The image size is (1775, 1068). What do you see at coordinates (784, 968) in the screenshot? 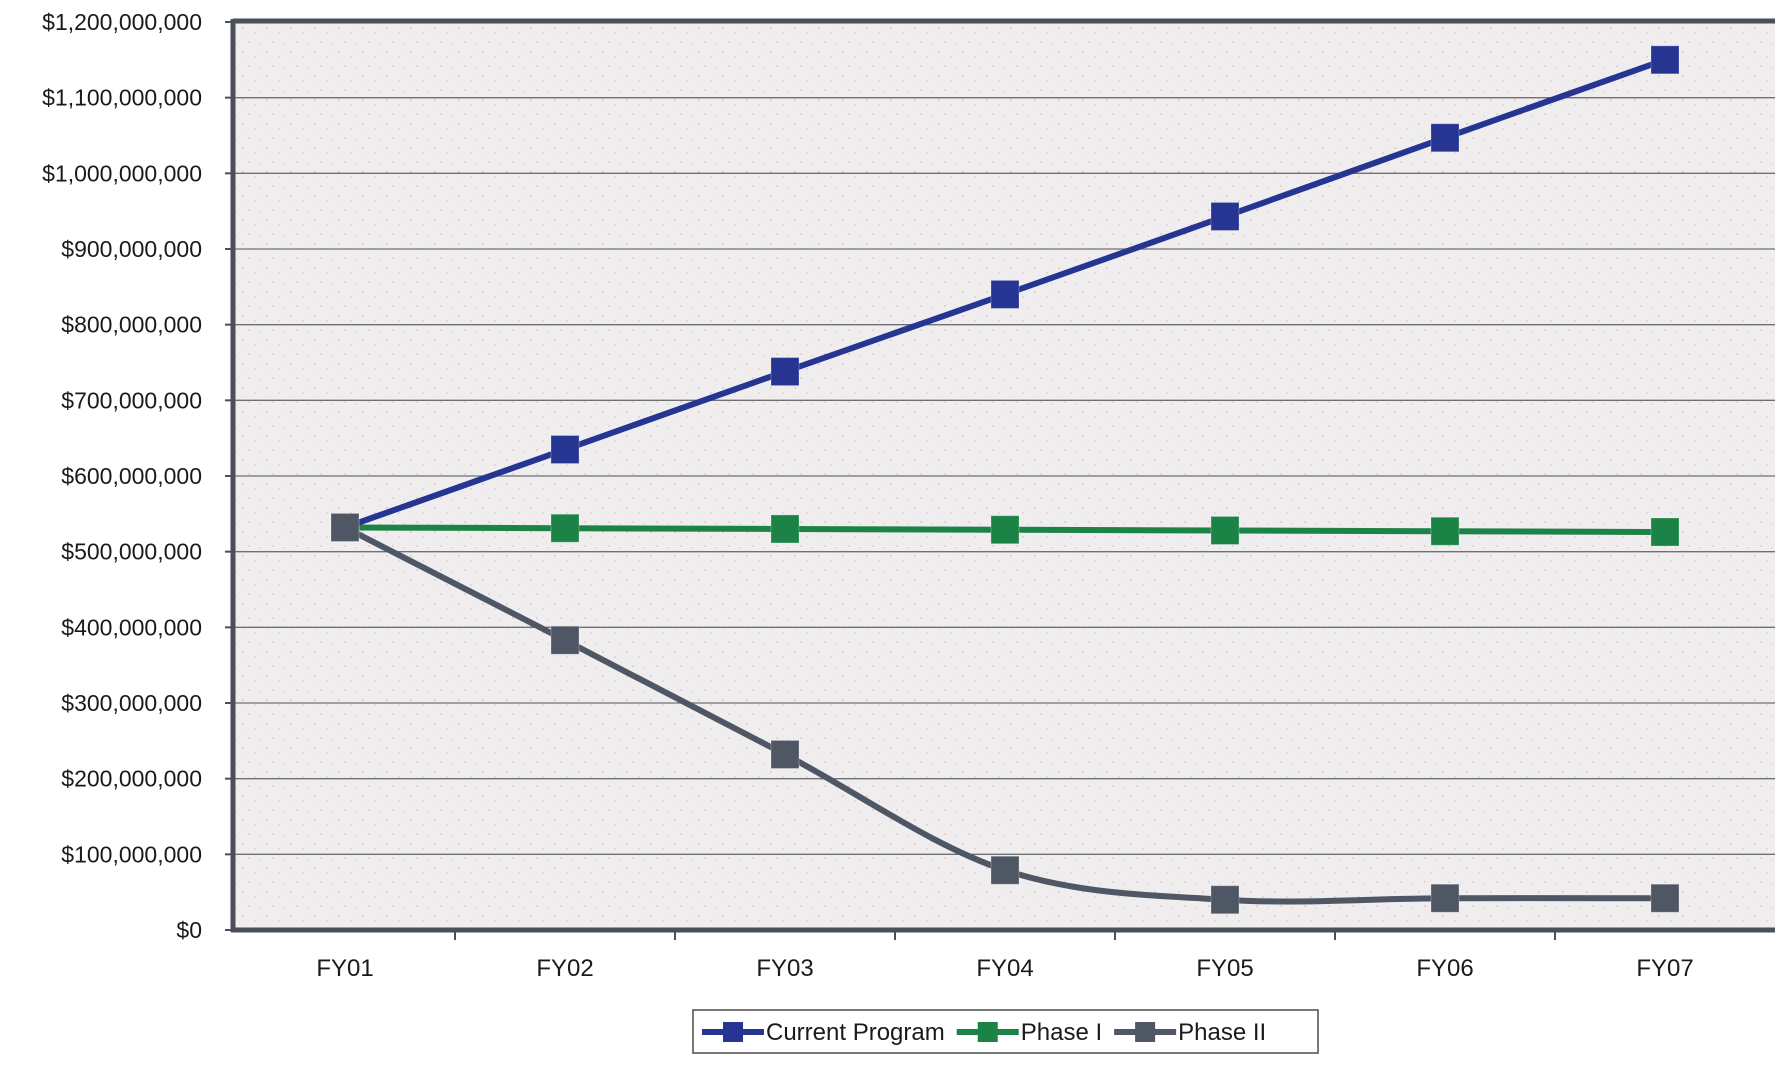
I see `x-tick-label: FY03` at bounding box center [784, 968].